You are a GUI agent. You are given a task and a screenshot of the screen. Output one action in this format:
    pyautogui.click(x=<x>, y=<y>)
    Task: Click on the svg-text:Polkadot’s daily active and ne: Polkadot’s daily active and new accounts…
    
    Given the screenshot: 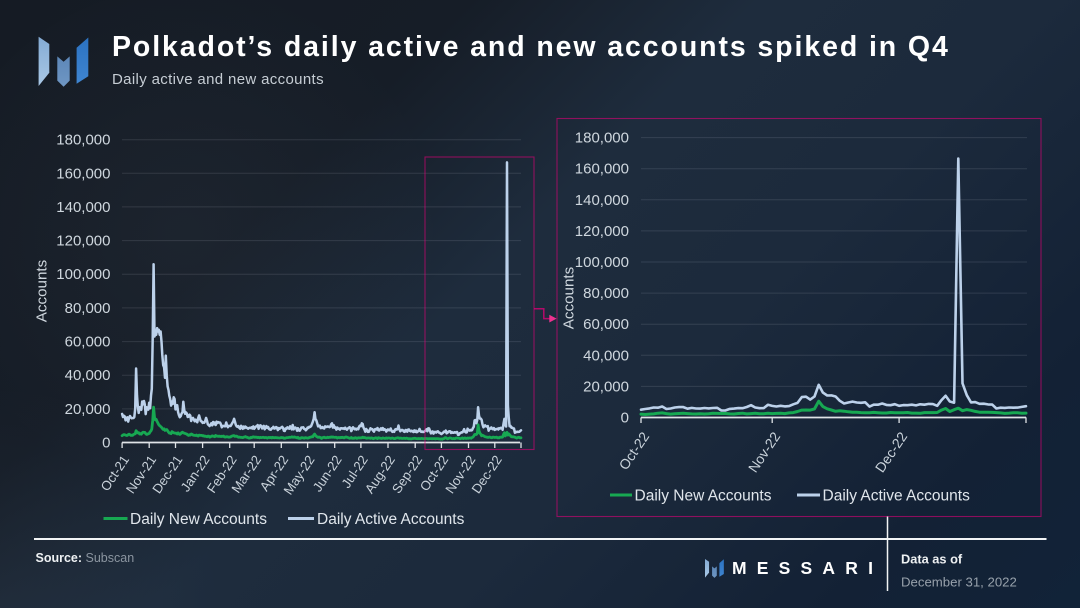 What is the action you would take?
    pyautogui.click(x=531, y=47)
    